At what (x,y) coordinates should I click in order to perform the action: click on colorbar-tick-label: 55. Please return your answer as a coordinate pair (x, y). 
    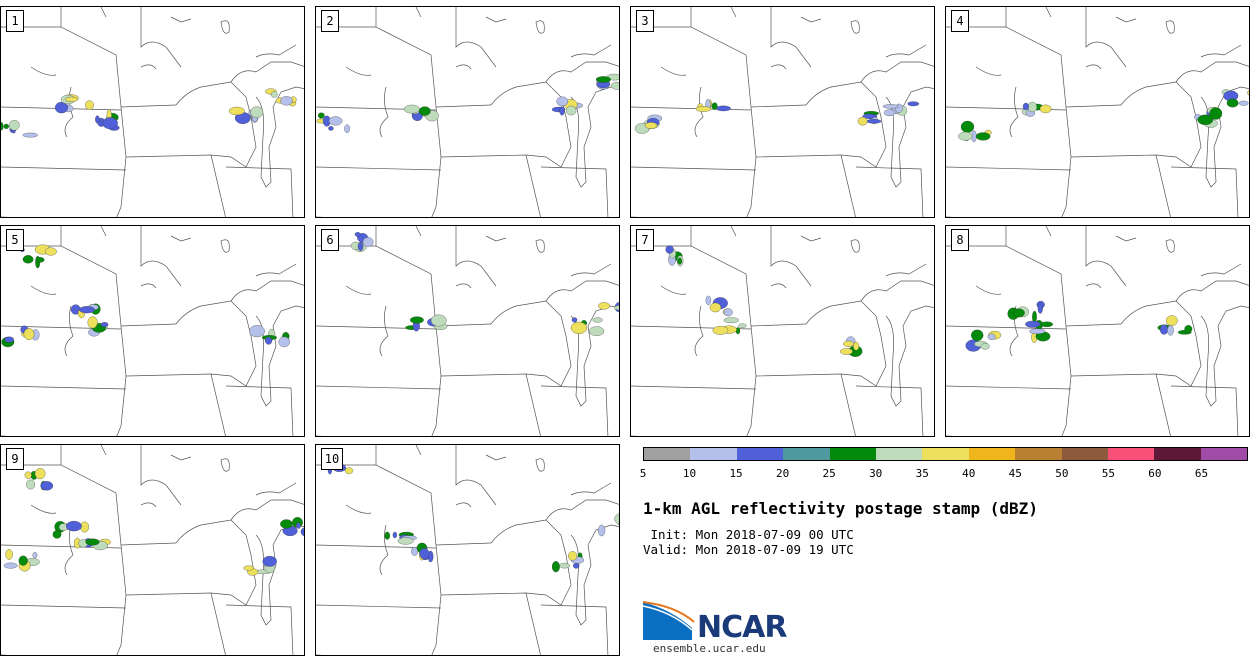
    Looking at the image, I should click on (1108, 473).